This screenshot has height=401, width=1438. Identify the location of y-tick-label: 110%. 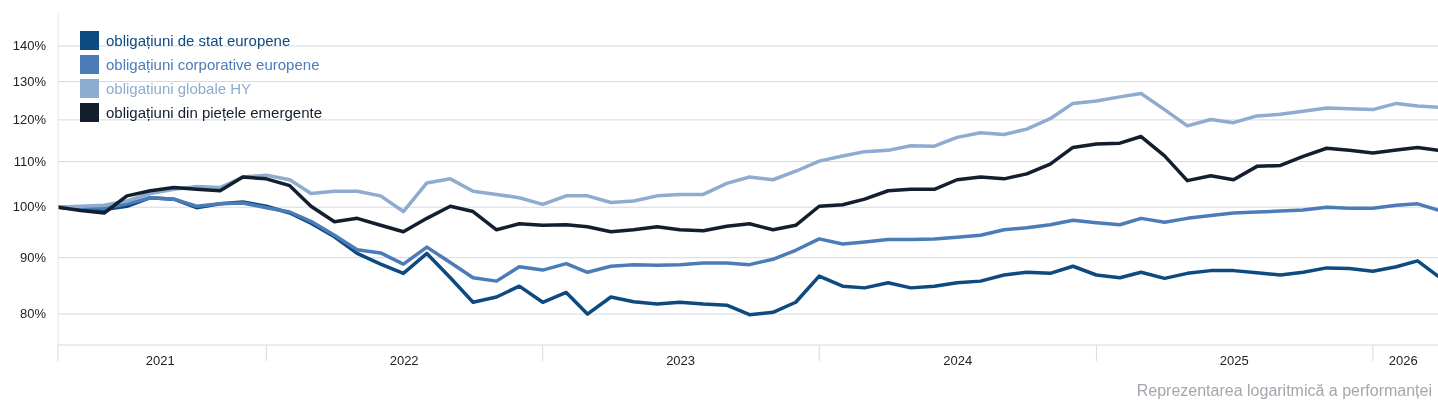
(30, 161).